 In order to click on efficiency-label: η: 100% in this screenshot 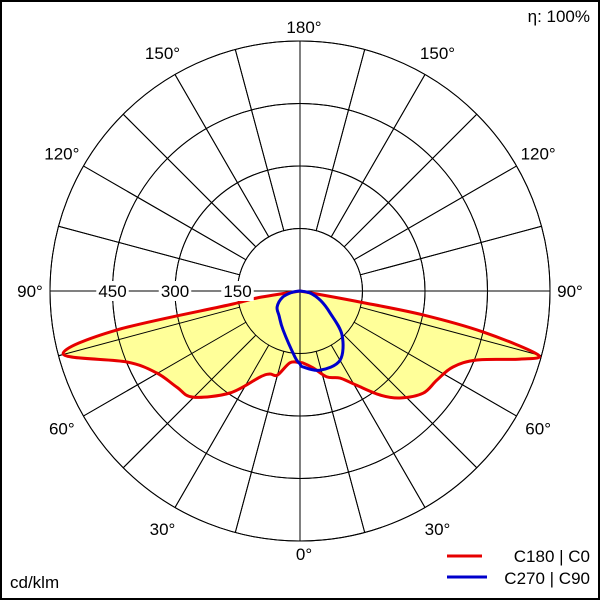, I will do `click(559, 16)`.